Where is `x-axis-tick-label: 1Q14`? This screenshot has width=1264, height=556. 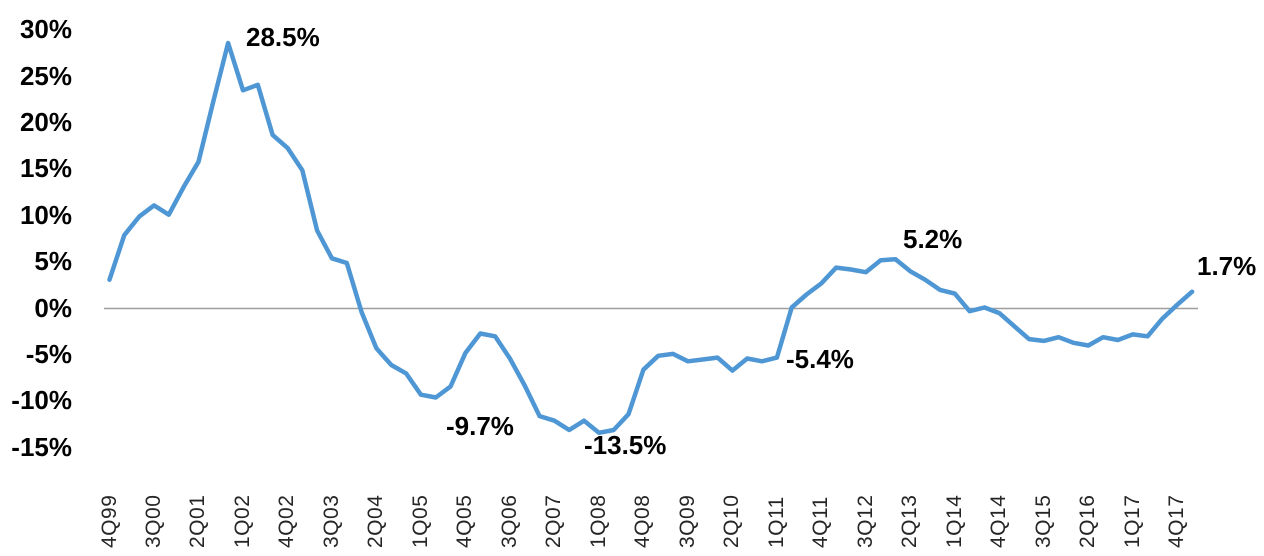 x-axis-tick-label: 1Q14 is located at coordinates (954, 521).